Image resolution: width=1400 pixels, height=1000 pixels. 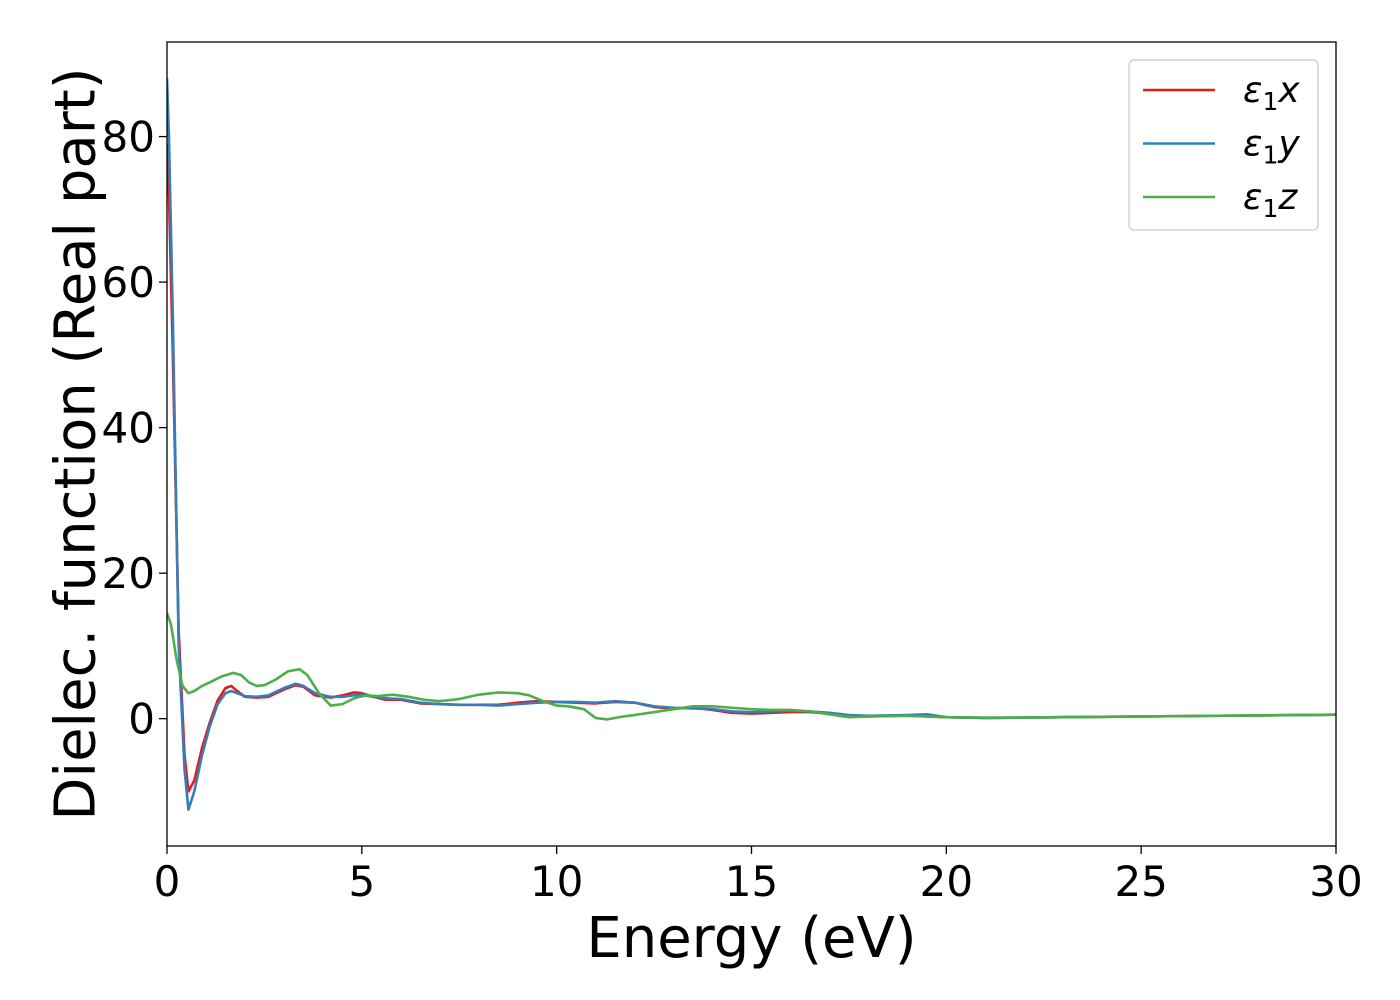 What do you see at coordinates (361, 881) in the screenshot?
I see `x-tick-label: 5` at bounding box center [361, 881].